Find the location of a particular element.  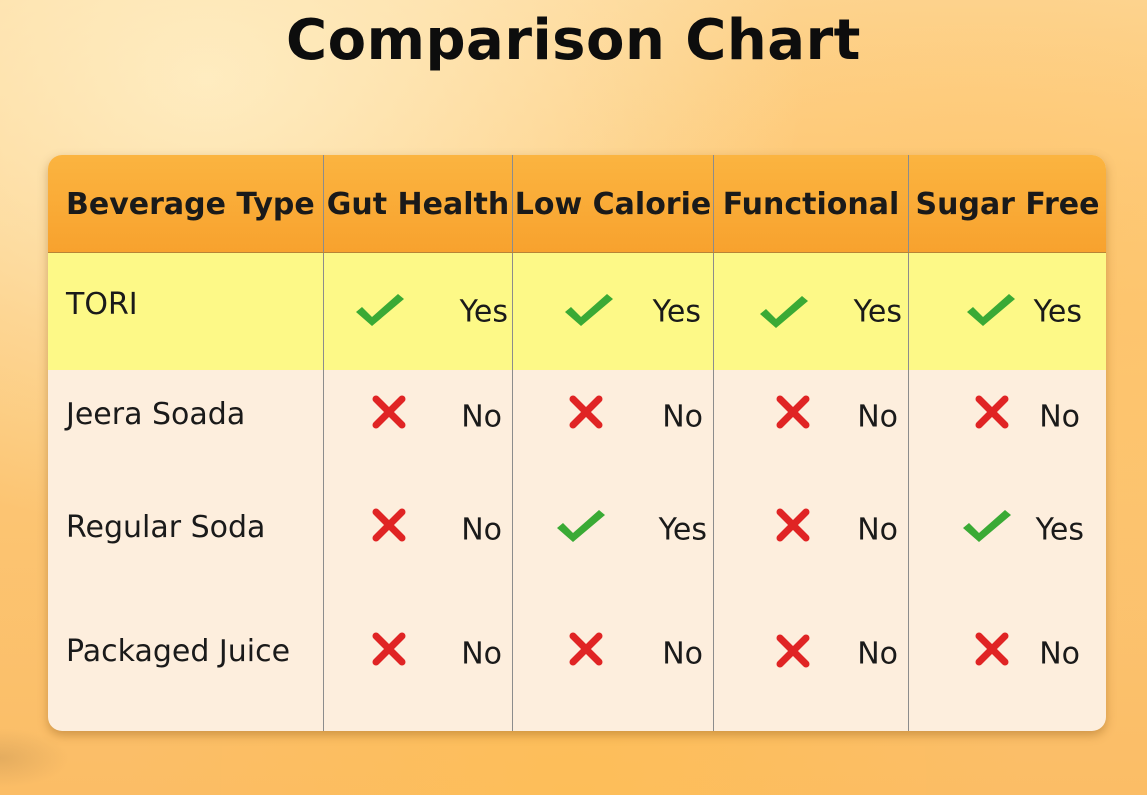

beverage-cell: Packaged Juice is located at coordinates (186, 663).